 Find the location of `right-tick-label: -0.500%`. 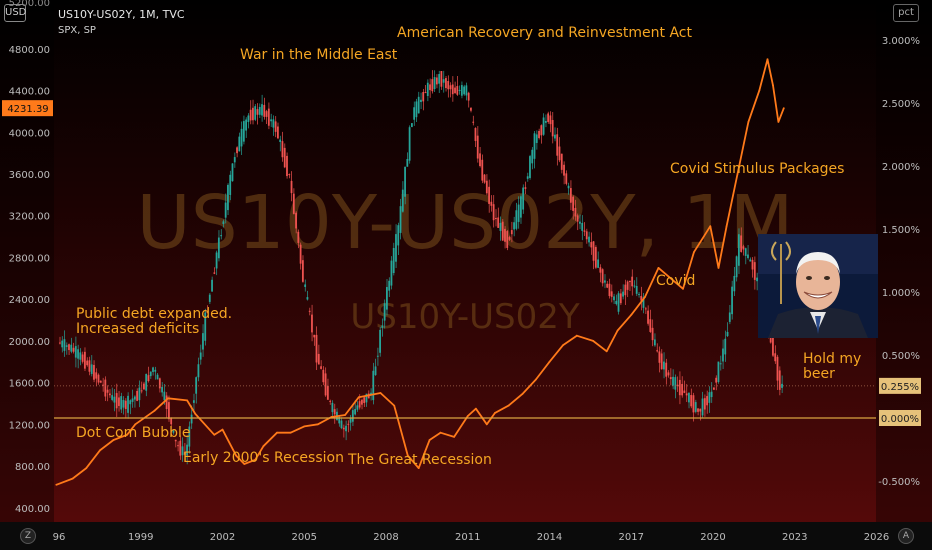

right-tick-label: -0.500% is located at coordinates (899, 482).